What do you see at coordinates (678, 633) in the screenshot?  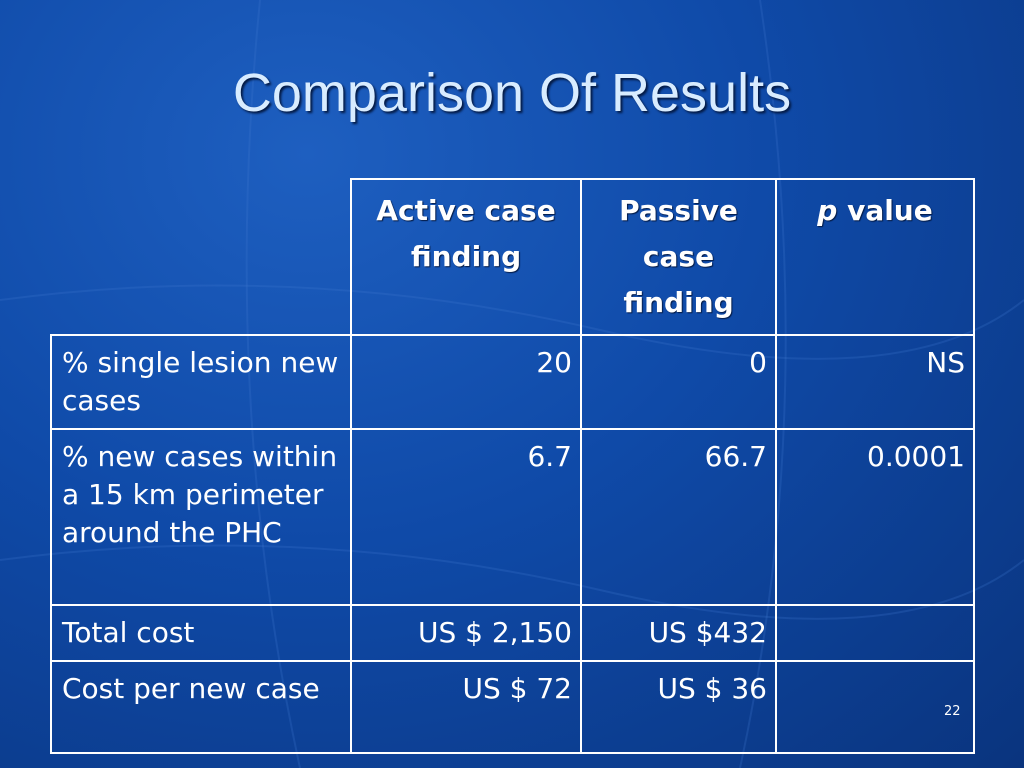 I see `cell-value: US $432` at bounding box center [678, 633].